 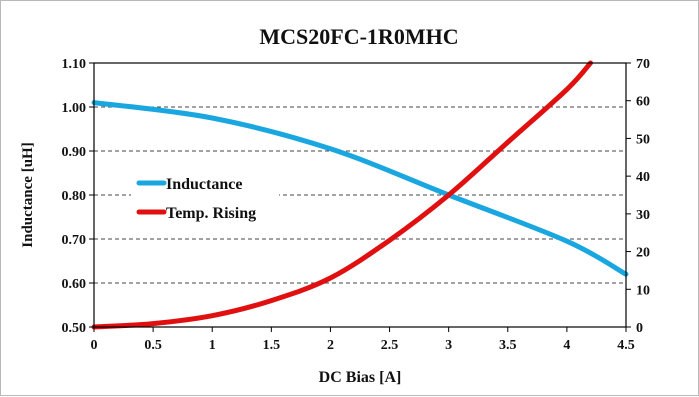 What do you see at coordinates (448, 345) in the screenshot?
I see `x-tick-label: 3` at bounding box center [448, 345].